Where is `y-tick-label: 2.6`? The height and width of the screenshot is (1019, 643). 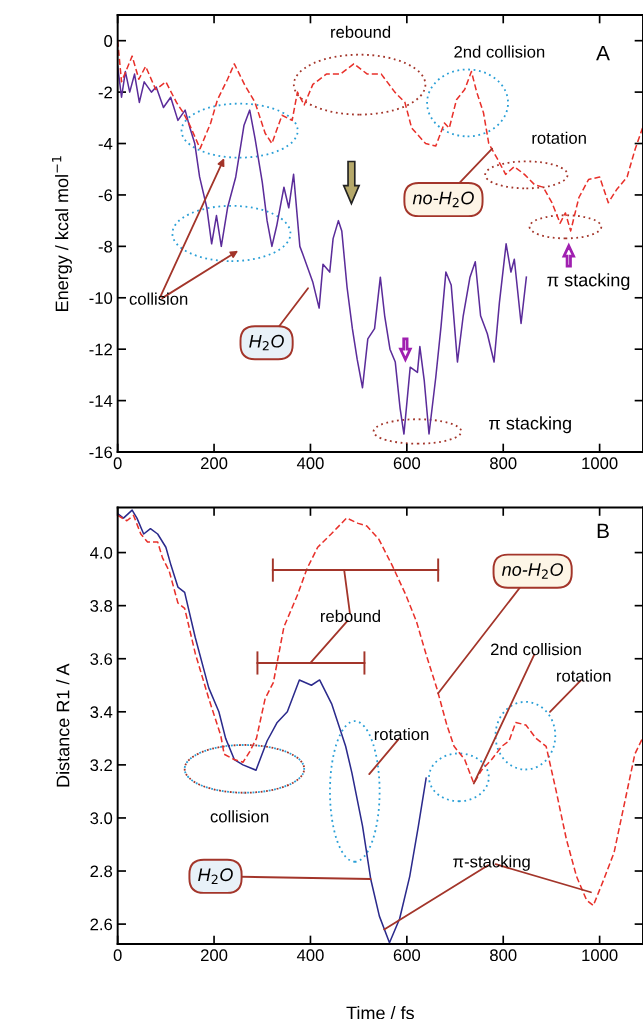
y-tick-label: 2.6 is located at coordinates (101, 924).